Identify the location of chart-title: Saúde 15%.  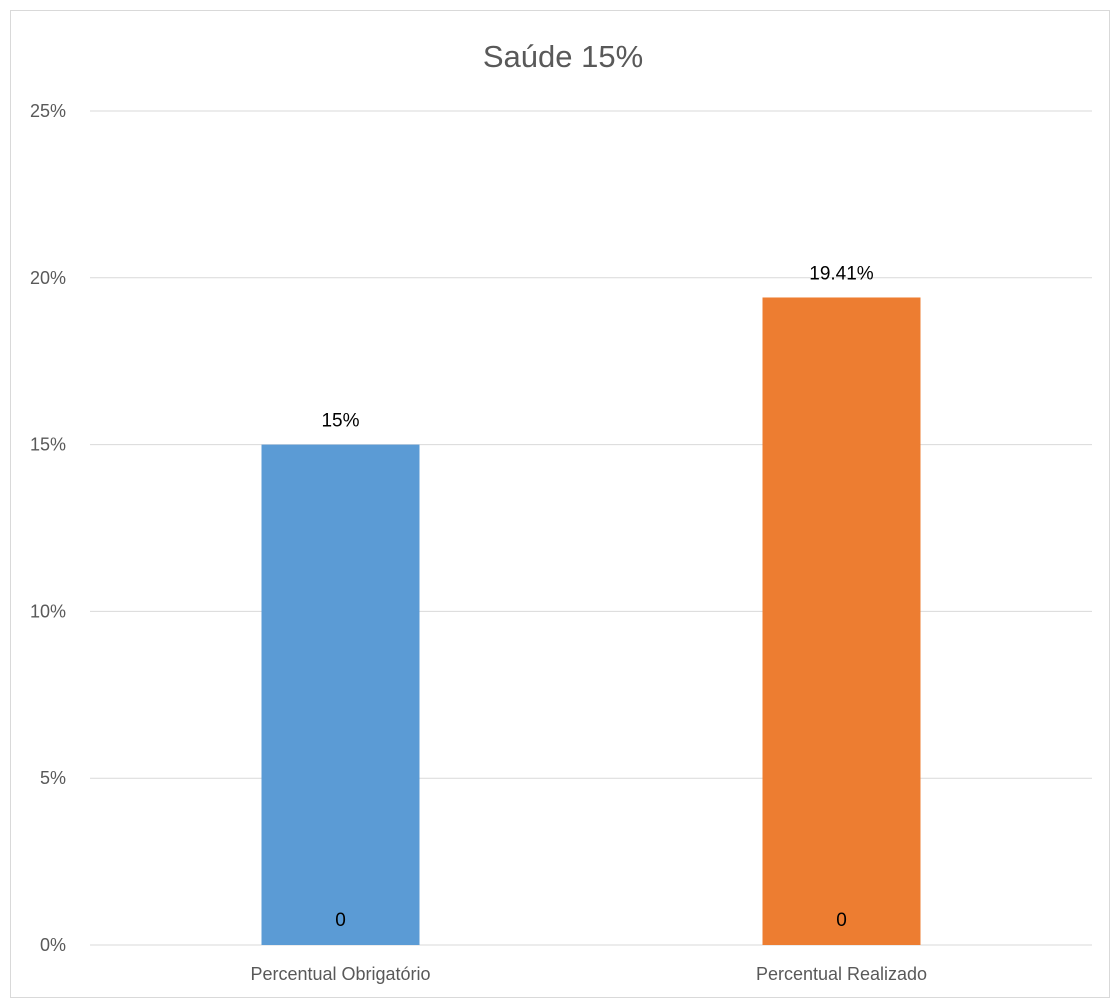
(563, 56).